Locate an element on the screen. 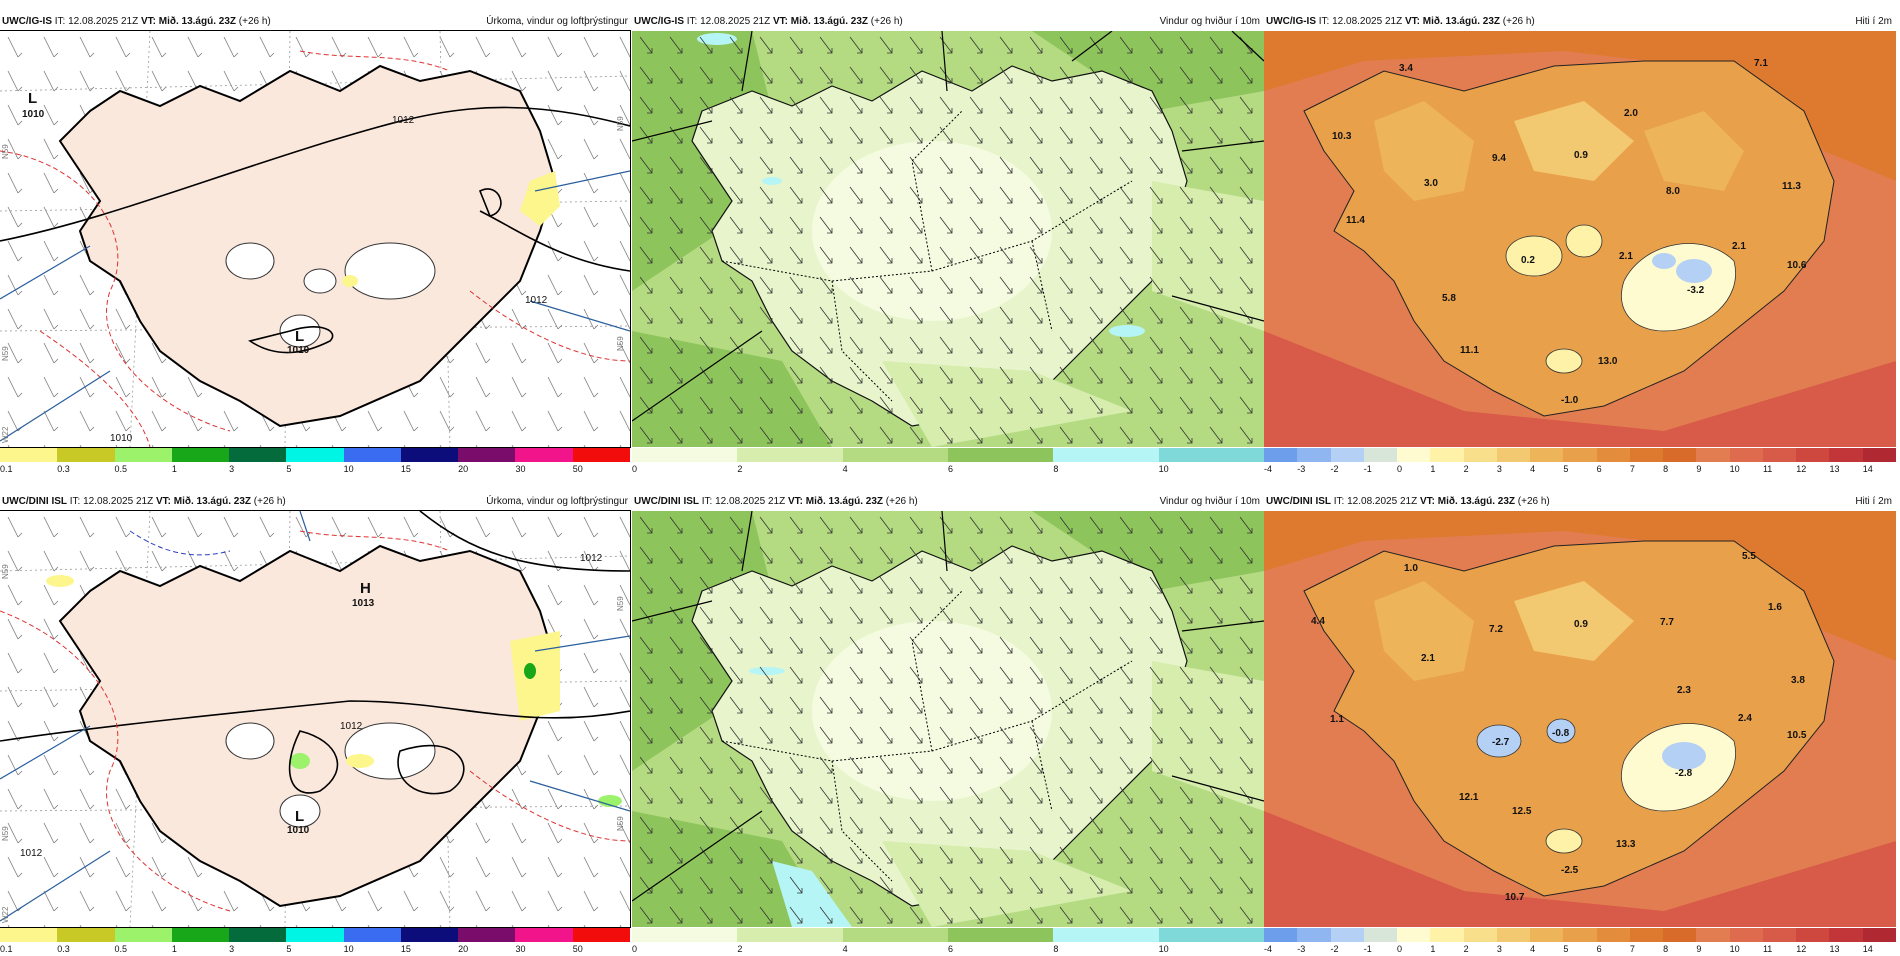  temp-value: 8.0 is located at coordinates (1673, 191).